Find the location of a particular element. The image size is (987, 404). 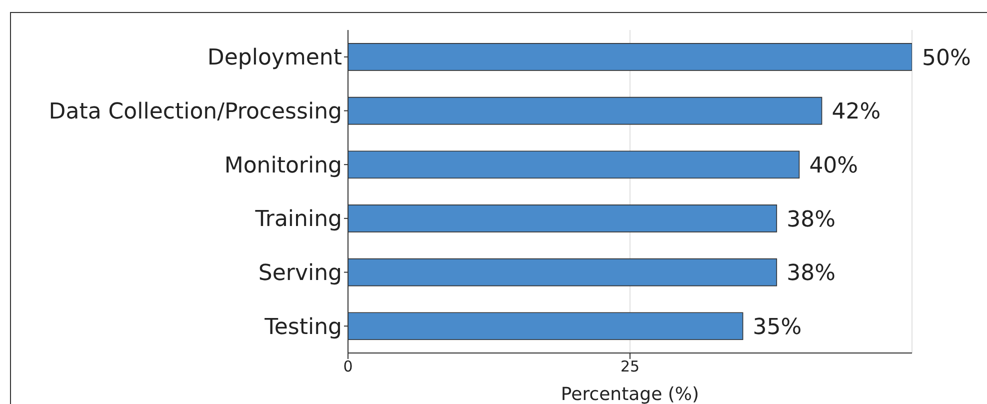

y-tick-label: Data Collection/Processing is located at coordinates (195, 112).